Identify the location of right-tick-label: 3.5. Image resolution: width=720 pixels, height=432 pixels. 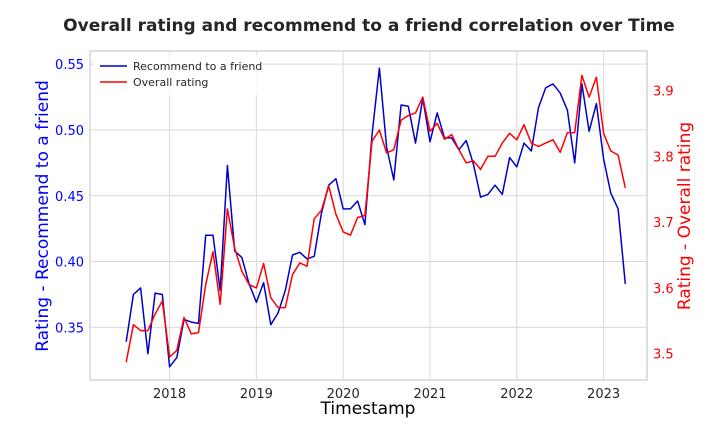
(663, 355).